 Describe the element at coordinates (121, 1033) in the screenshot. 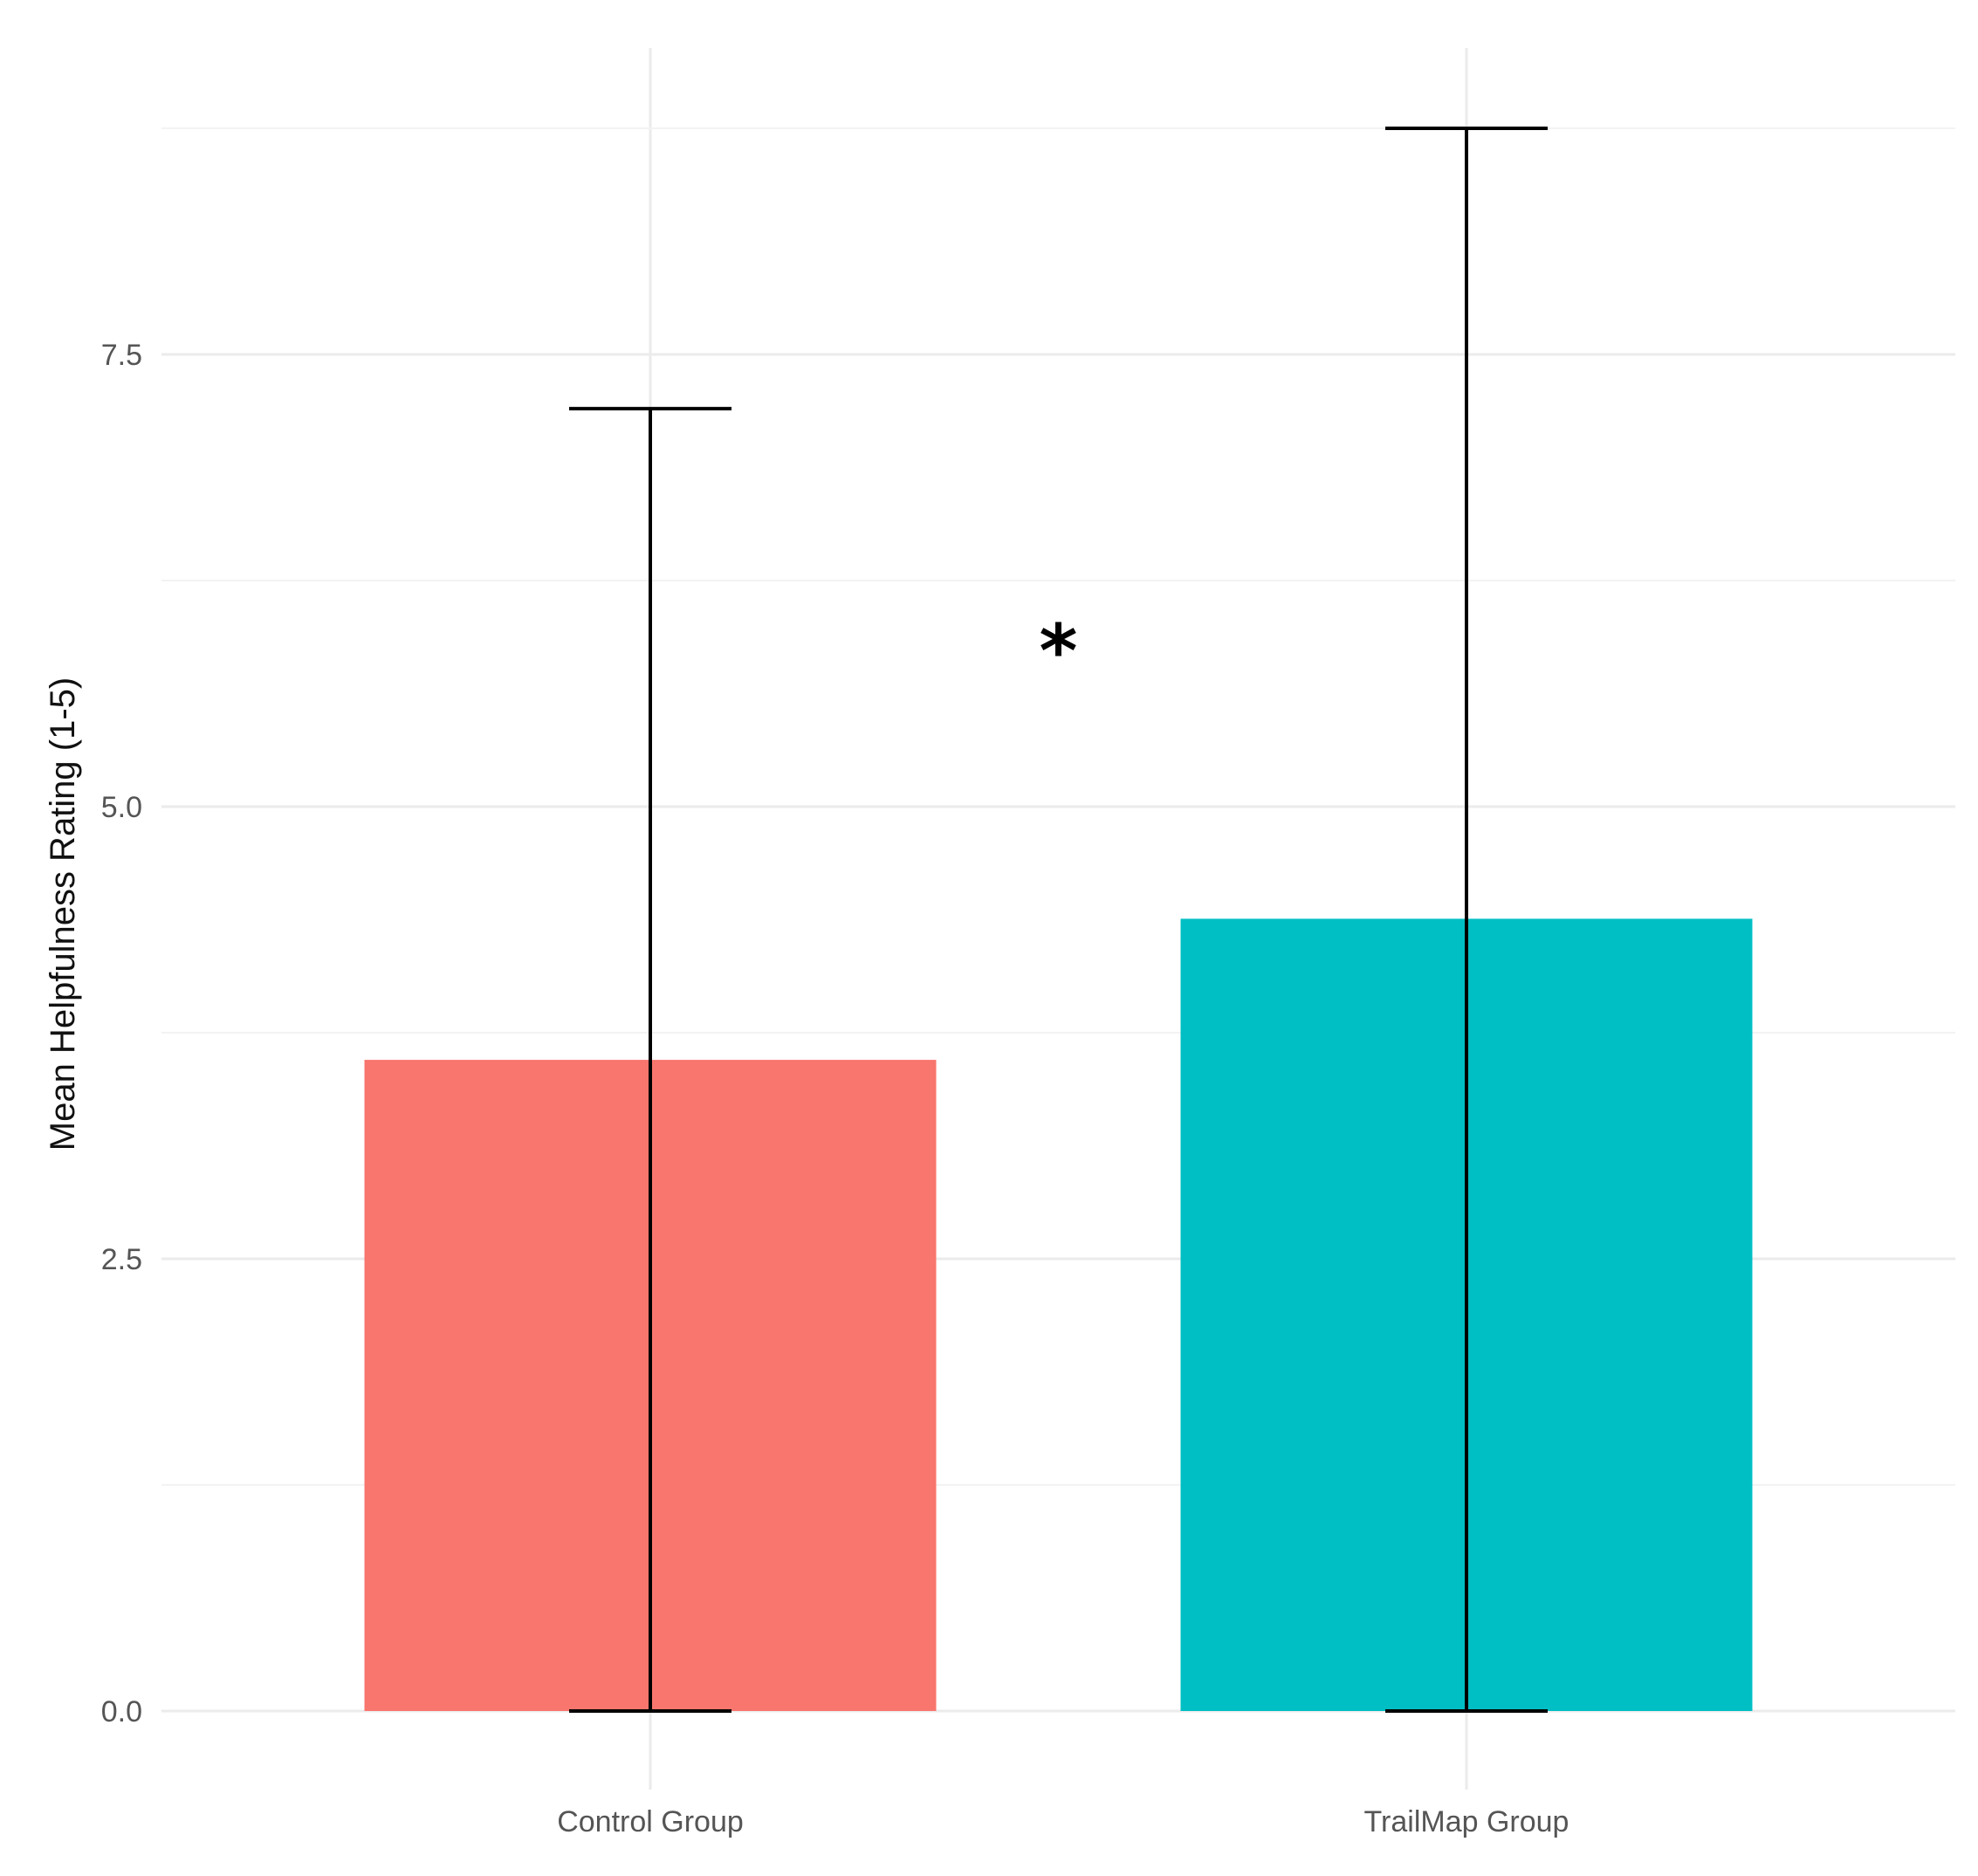

I see `y-axis-ticks: 0.0 2.5 5.0 7.5` at that location.